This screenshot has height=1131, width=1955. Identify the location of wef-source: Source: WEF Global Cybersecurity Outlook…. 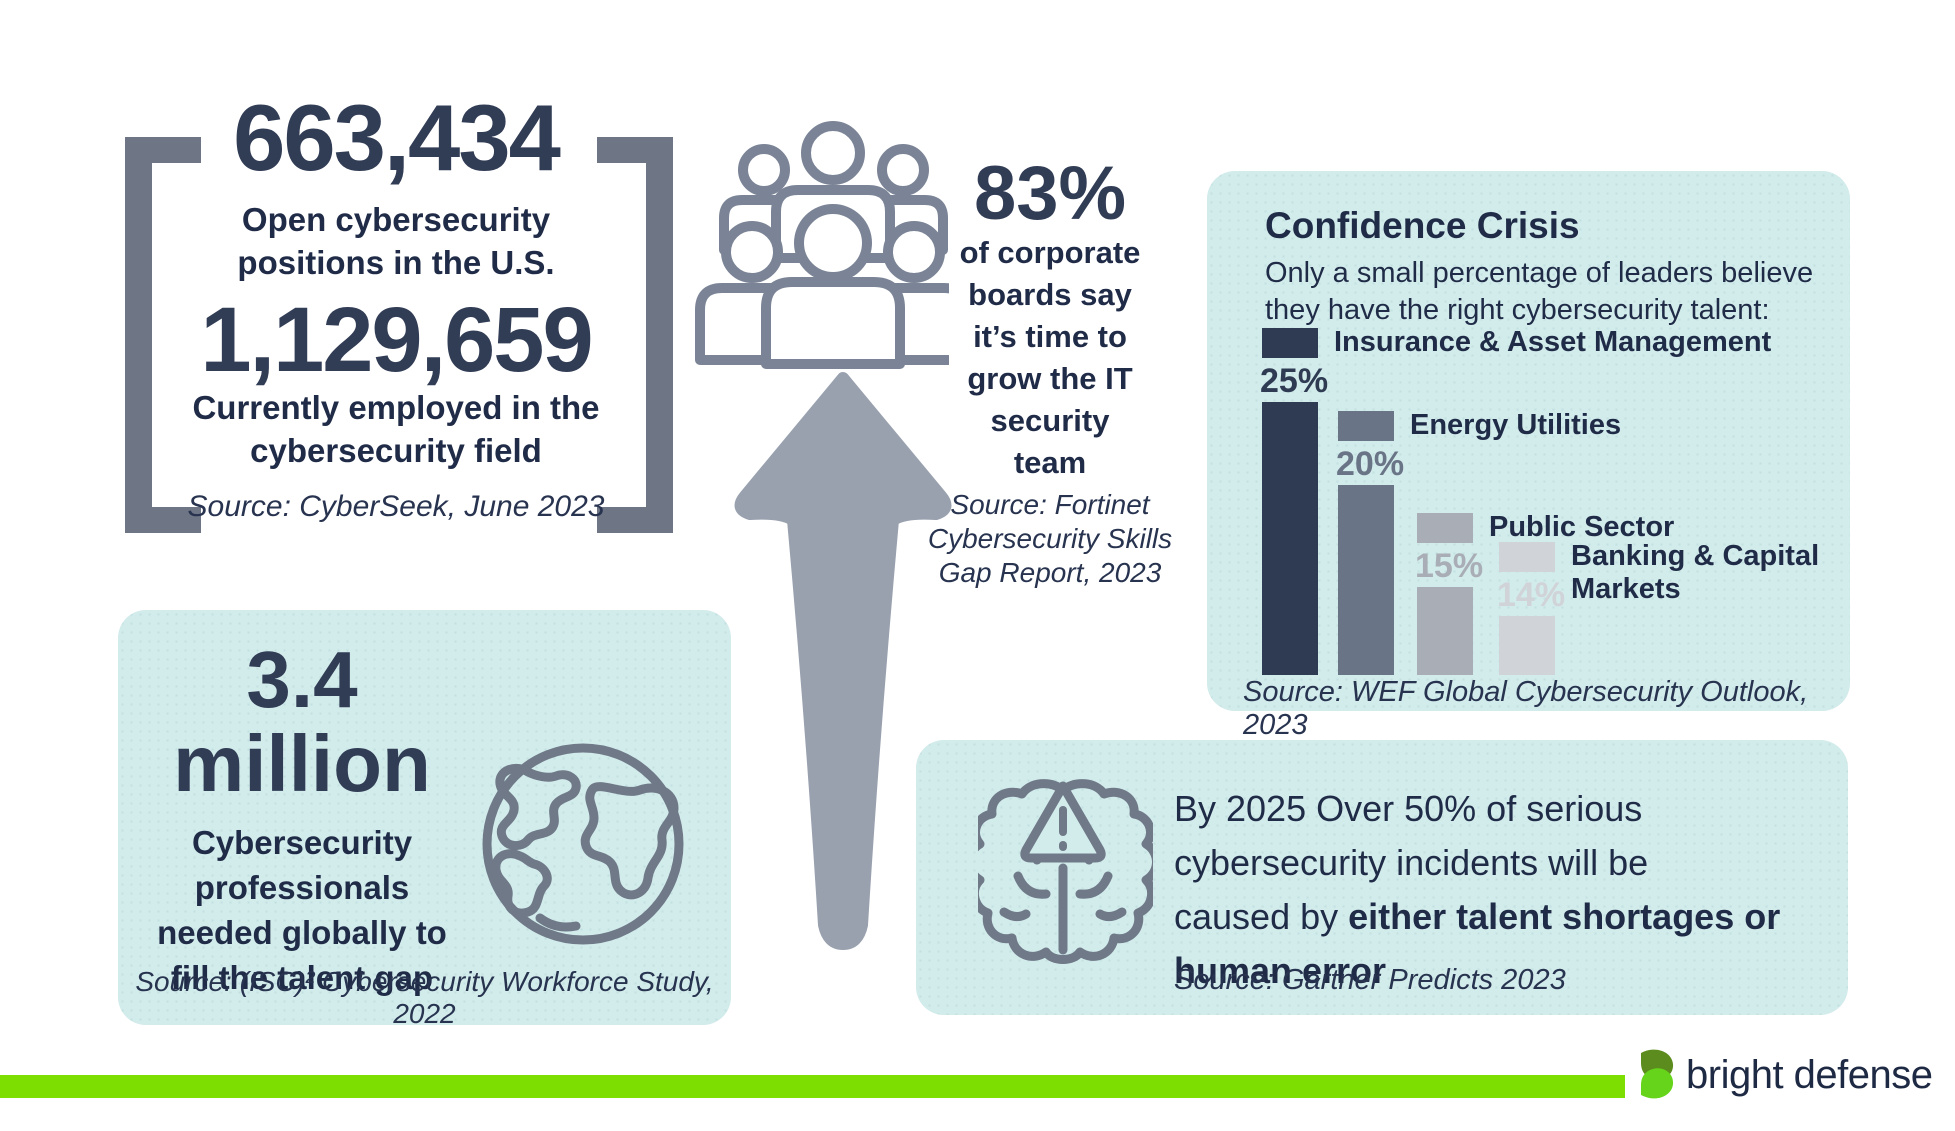
(1526, 708).